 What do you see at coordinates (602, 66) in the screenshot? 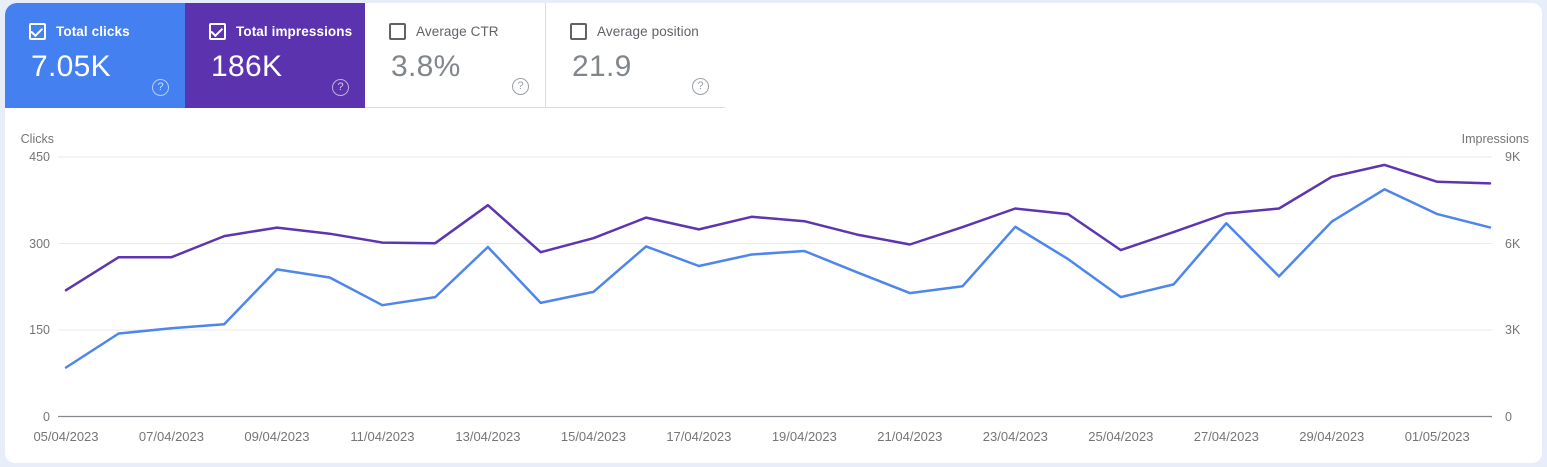
I see `average-position-value: 21.9` at bounding box center [602, 66].